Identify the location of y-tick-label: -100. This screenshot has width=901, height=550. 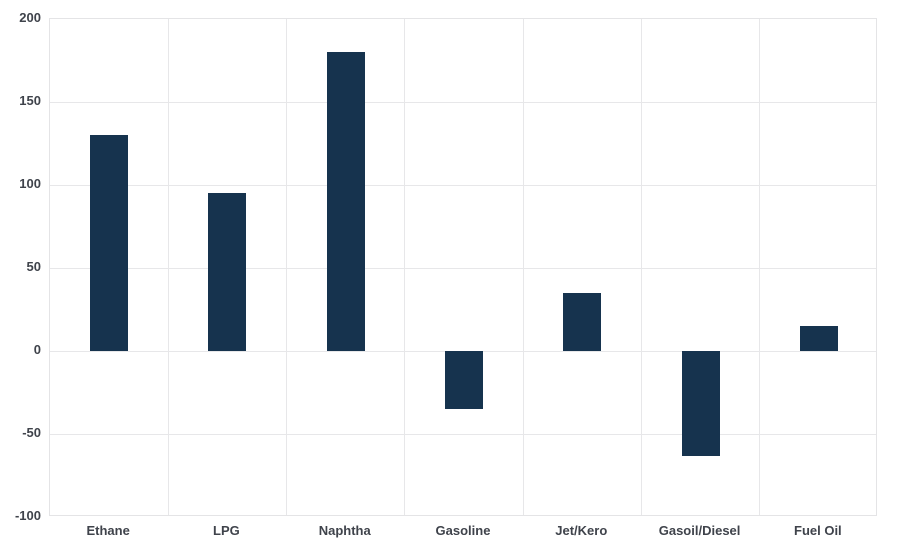
(27, 515).